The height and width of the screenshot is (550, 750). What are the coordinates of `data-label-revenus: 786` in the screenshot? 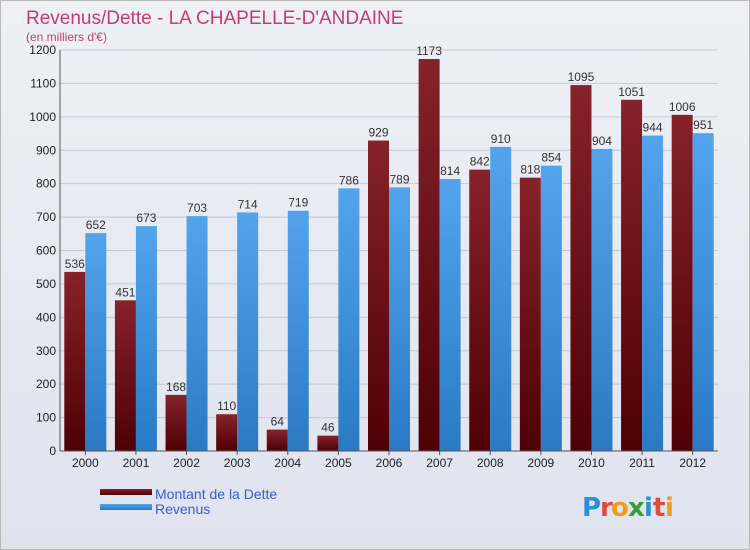 It's located at (349, 180).